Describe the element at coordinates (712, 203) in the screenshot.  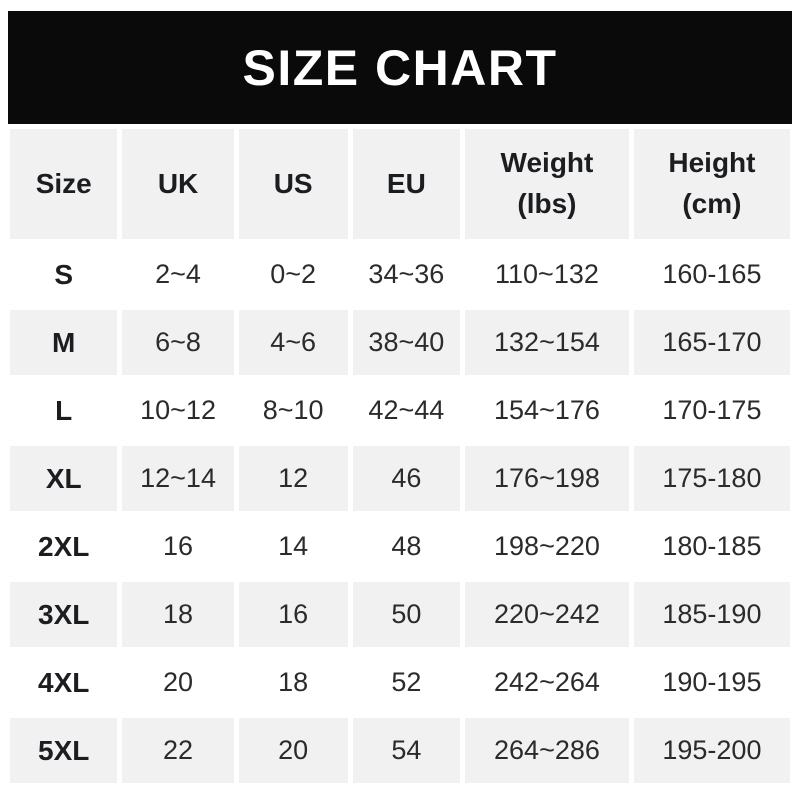
I see `column-header-unit: (cm)` at that location.